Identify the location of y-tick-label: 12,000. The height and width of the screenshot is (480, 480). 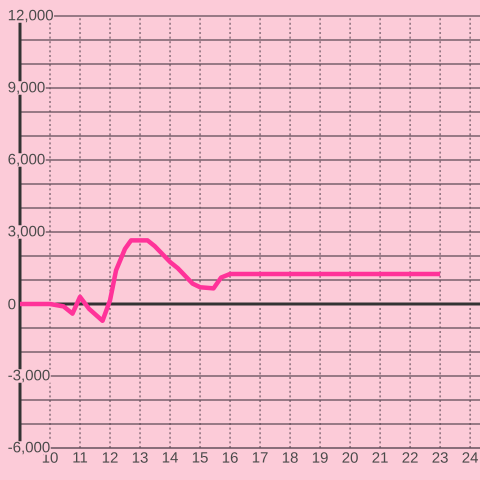
(30, 16).